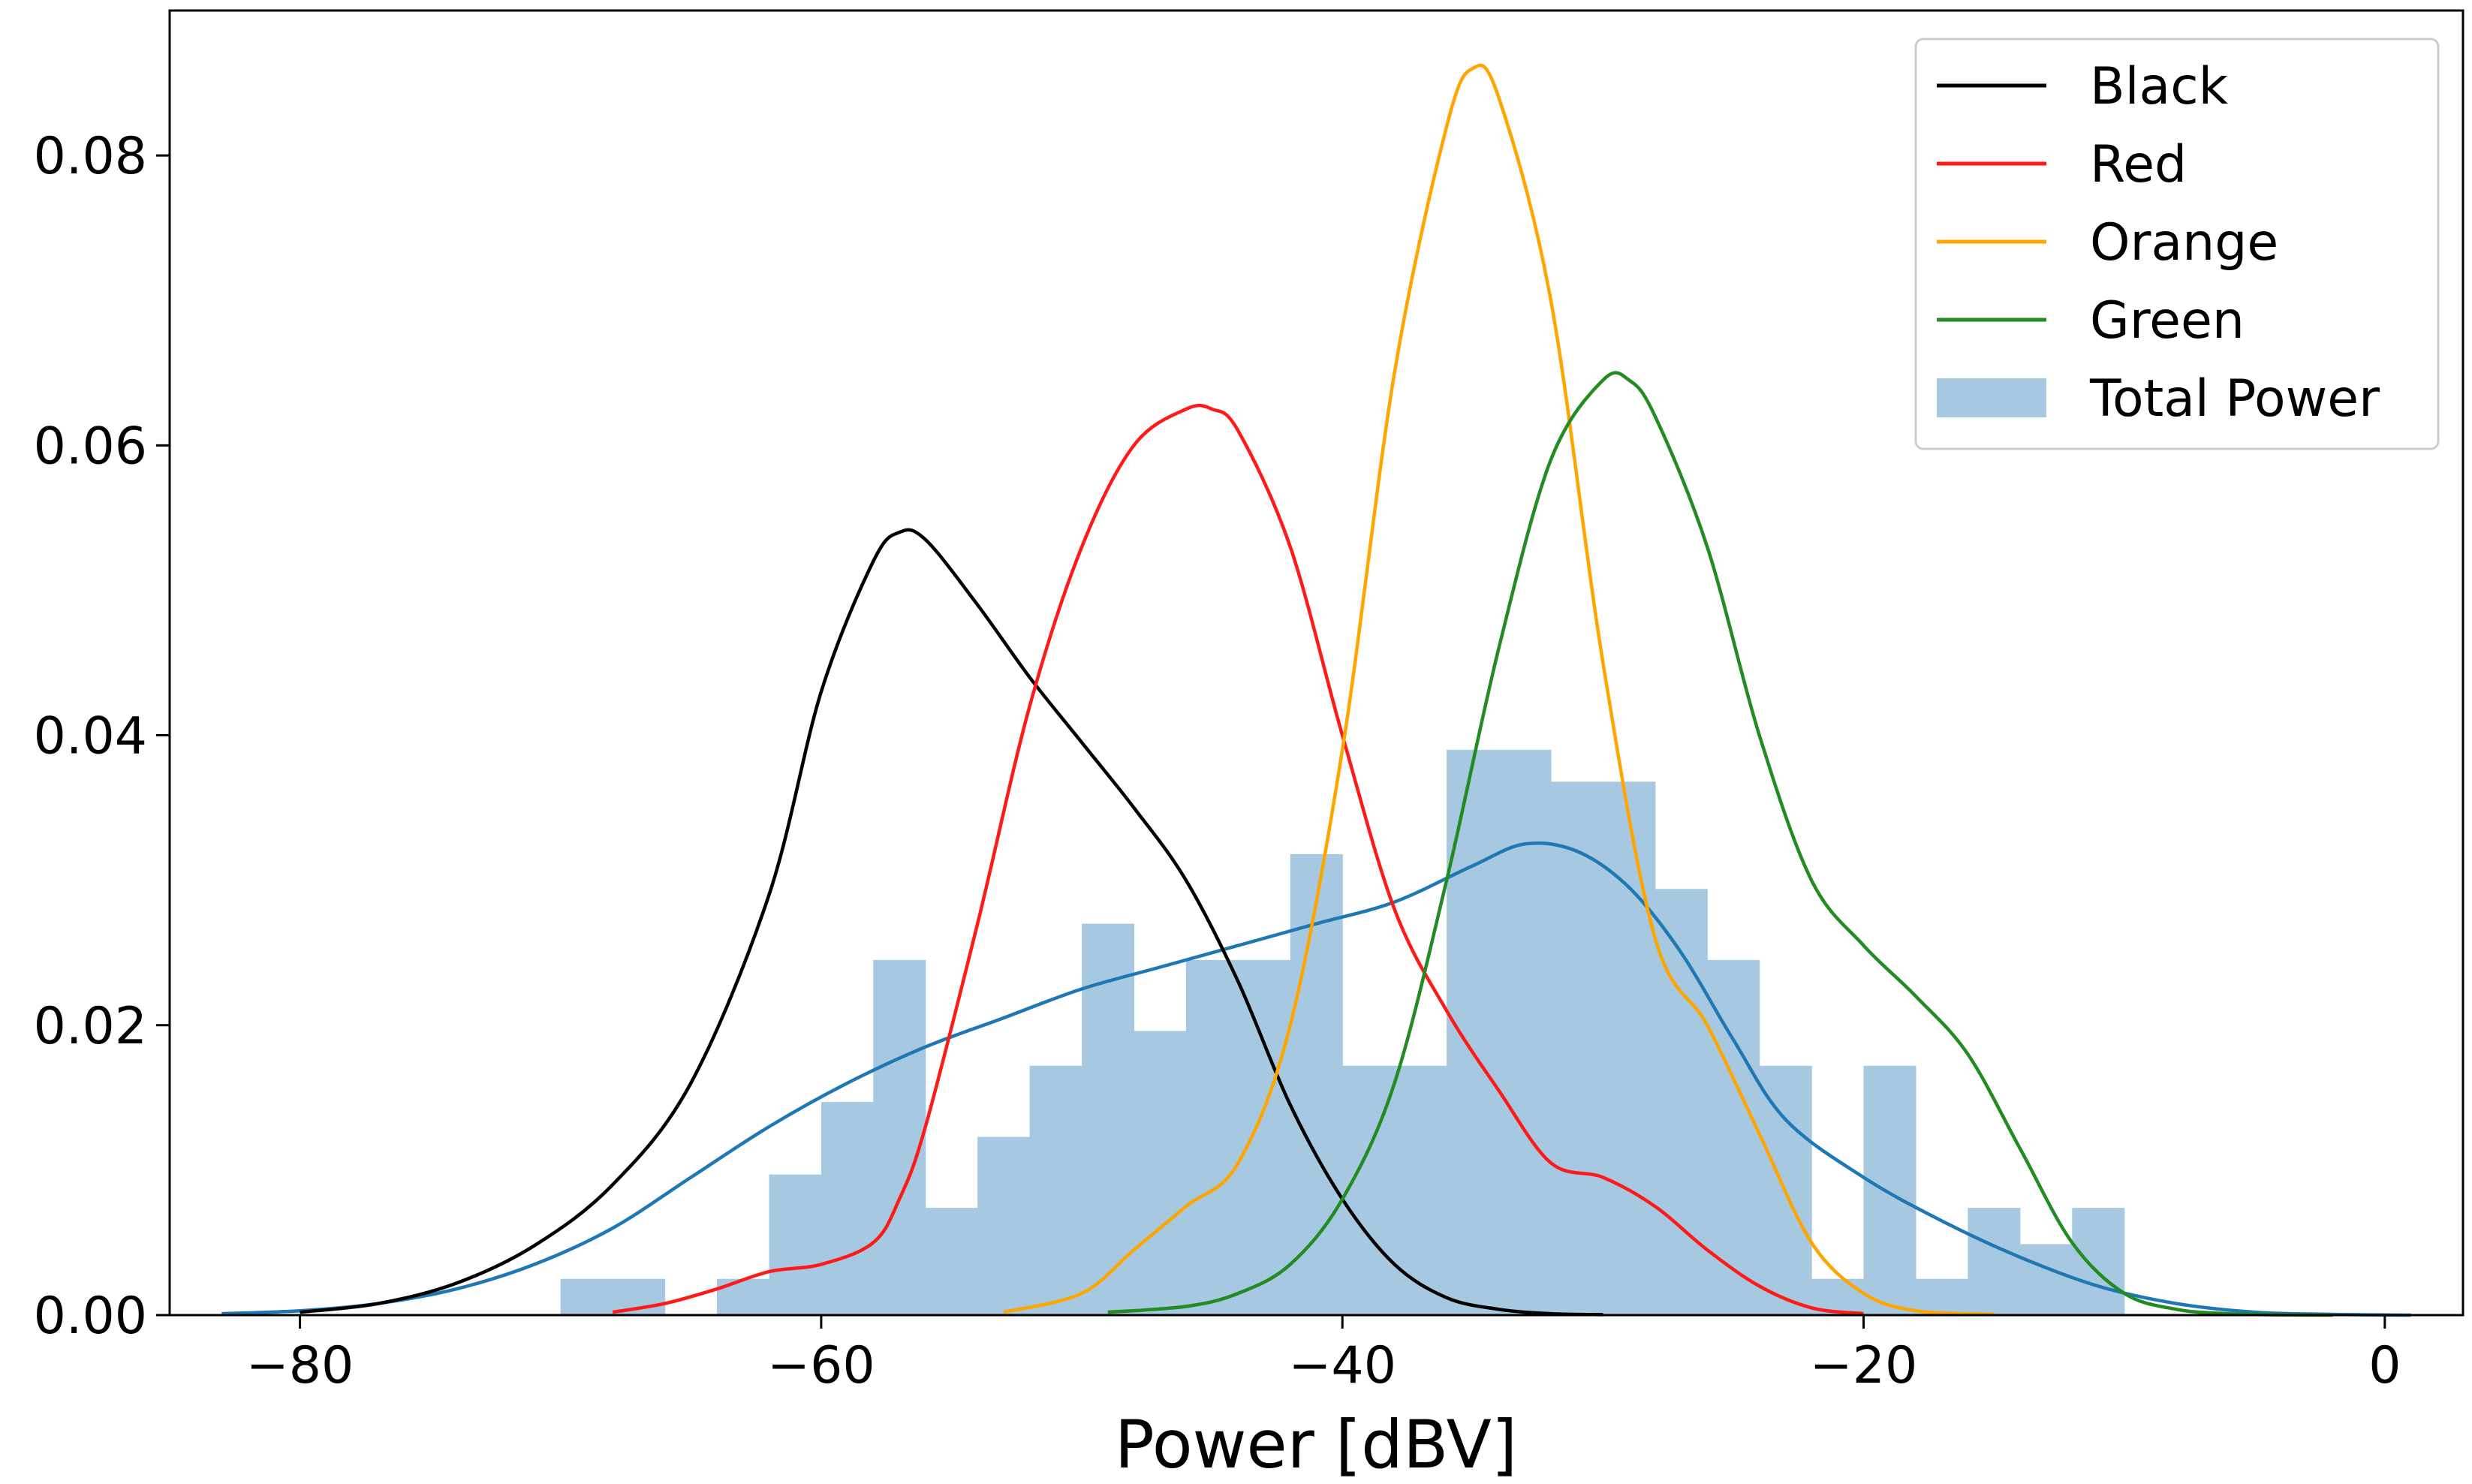  I want to click on y-tick-label: 0.02, so click(90, 1026).